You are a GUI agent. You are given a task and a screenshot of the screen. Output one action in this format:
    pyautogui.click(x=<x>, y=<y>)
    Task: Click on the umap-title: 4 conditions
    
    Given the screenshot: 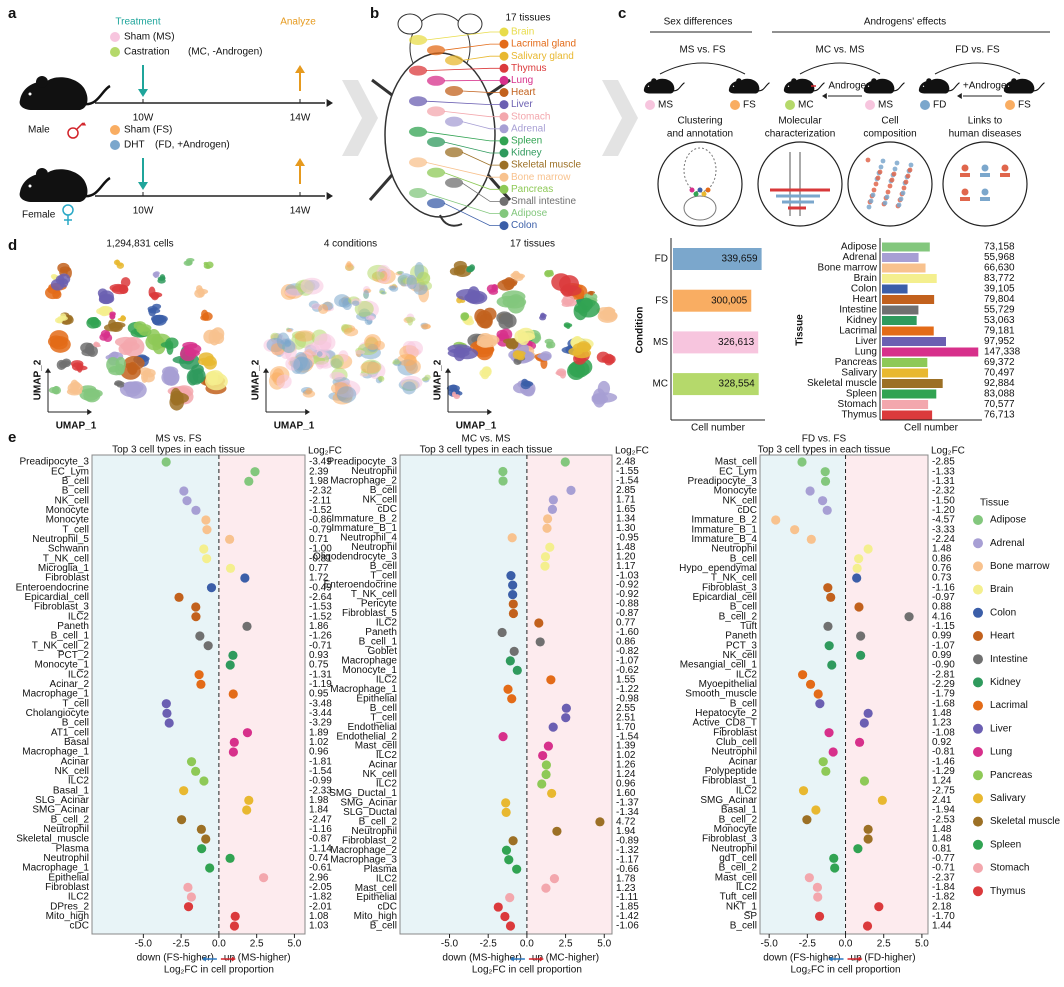 What is the action you would take?
    pyautogui.click(x=350, y=244)
    